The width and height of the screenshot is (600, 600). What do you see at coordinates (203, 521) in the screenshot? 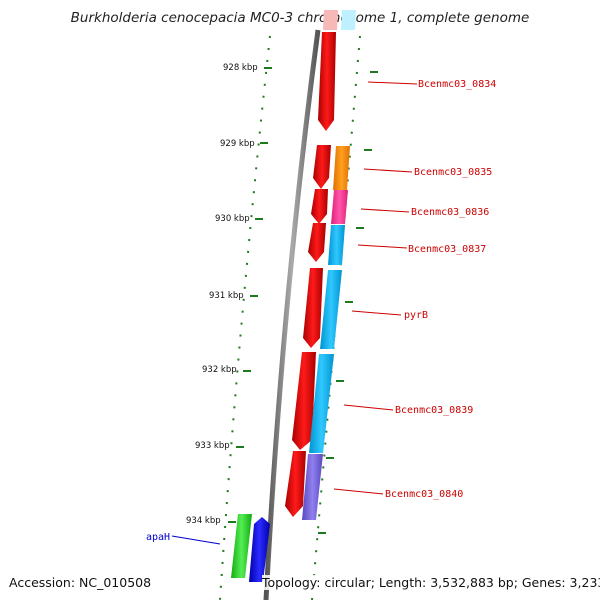
I see `tick-label-934: 934 kbp` at bounding box center [203, 521].